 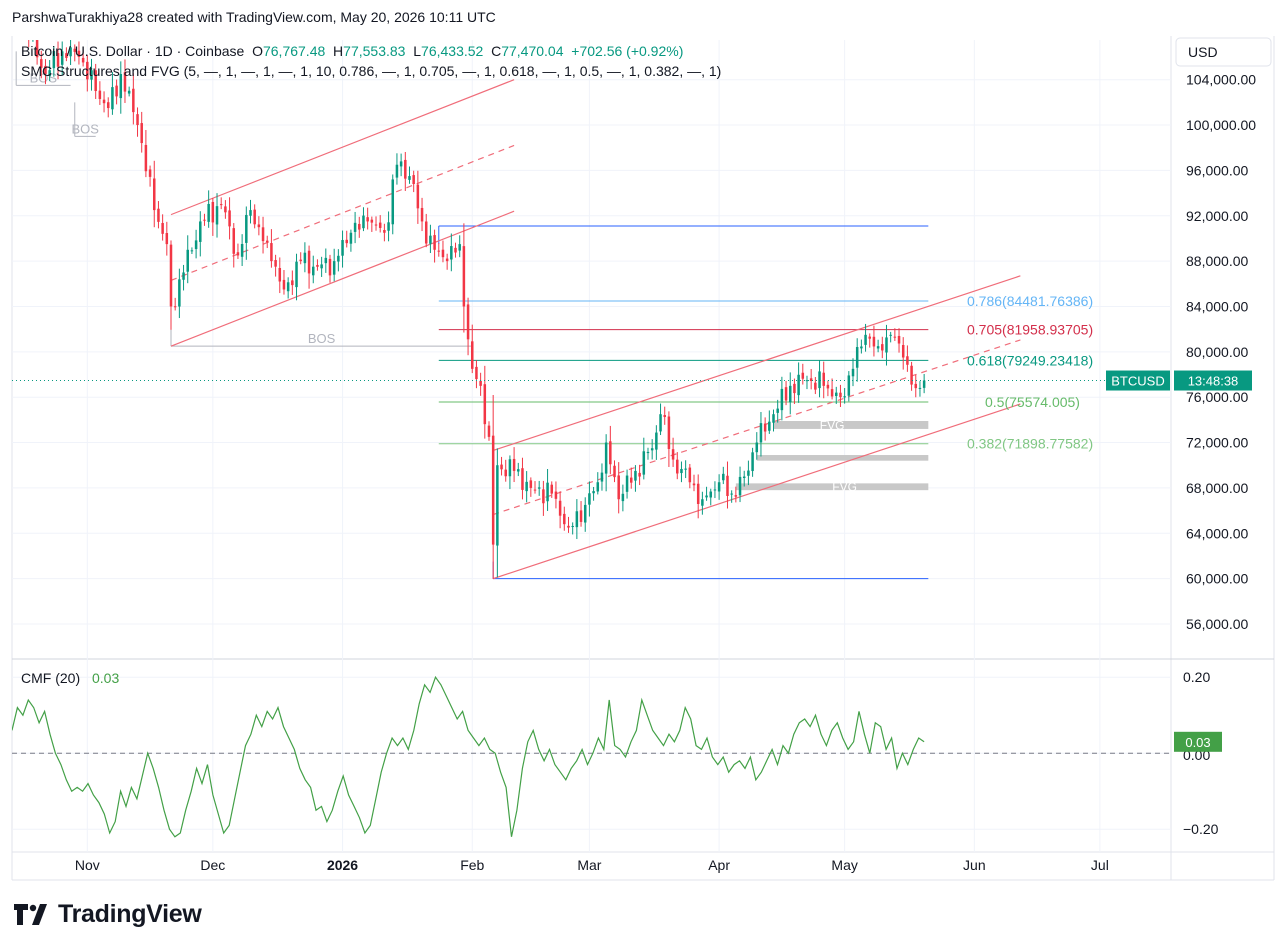 I want to click on legend-part: +702.56 (+0.92%), so click(x=627, y=51).